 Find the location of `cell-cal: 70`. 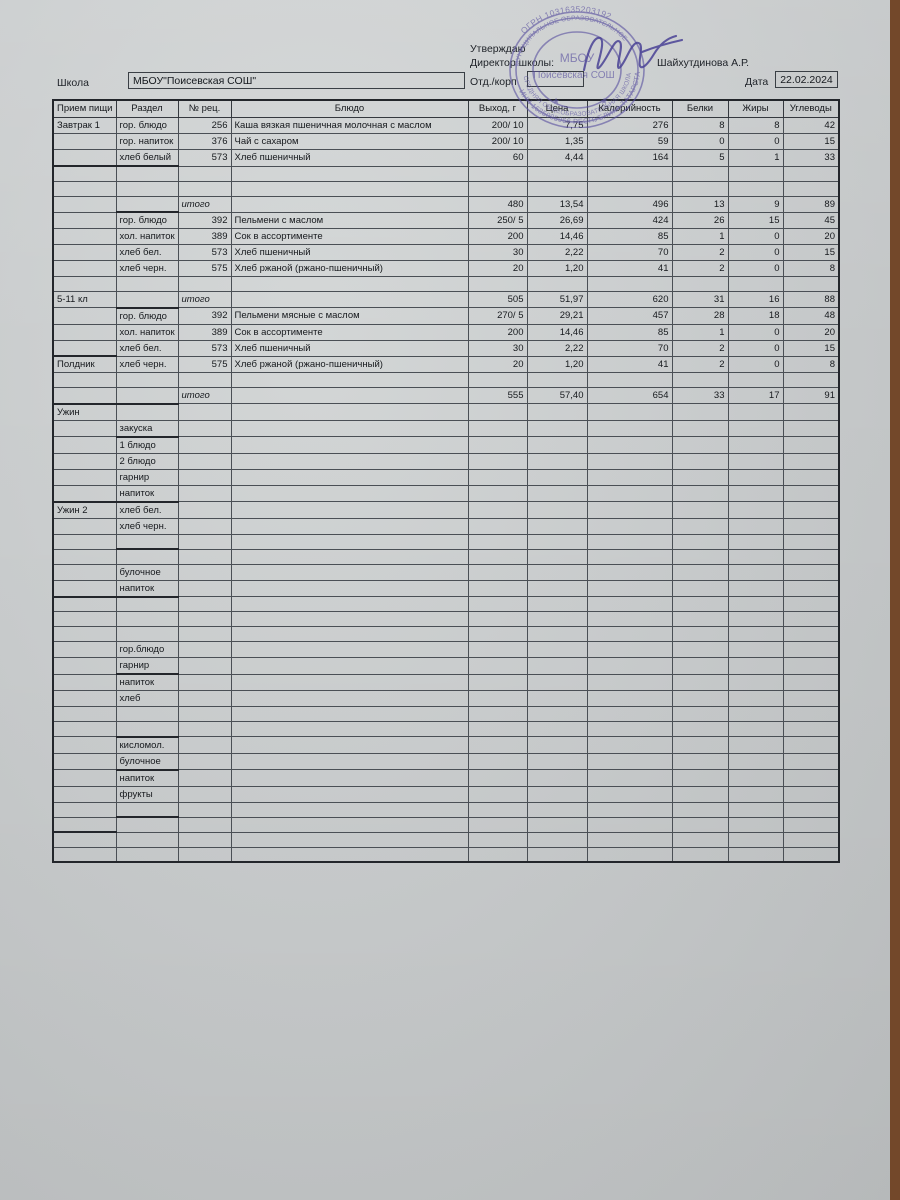

cell-cal: 70 is located at coordinates (629, 252).